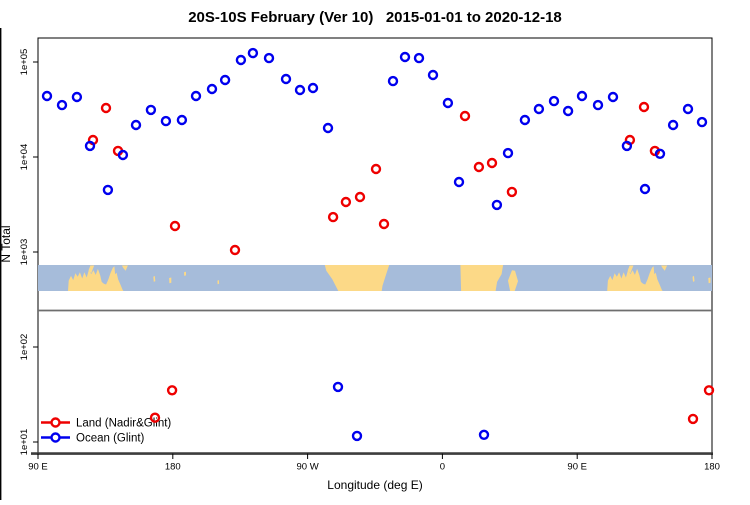 The image size is (750, 505). I want to click on map-land-africa, so click(482, 278).